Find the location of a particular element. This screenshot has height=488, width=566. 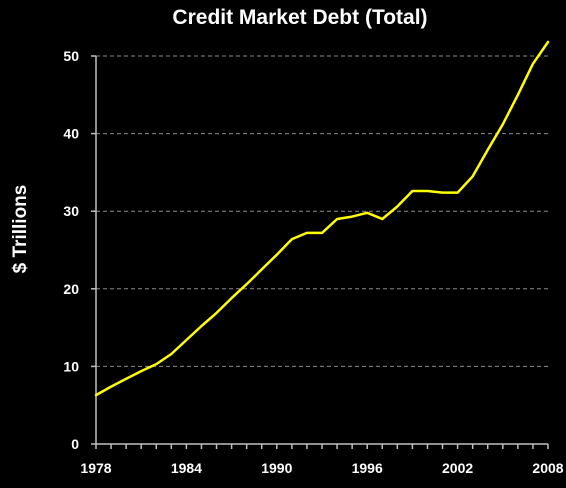

x-tick-label-1990: 1990 is located at coordinates (276, 468).